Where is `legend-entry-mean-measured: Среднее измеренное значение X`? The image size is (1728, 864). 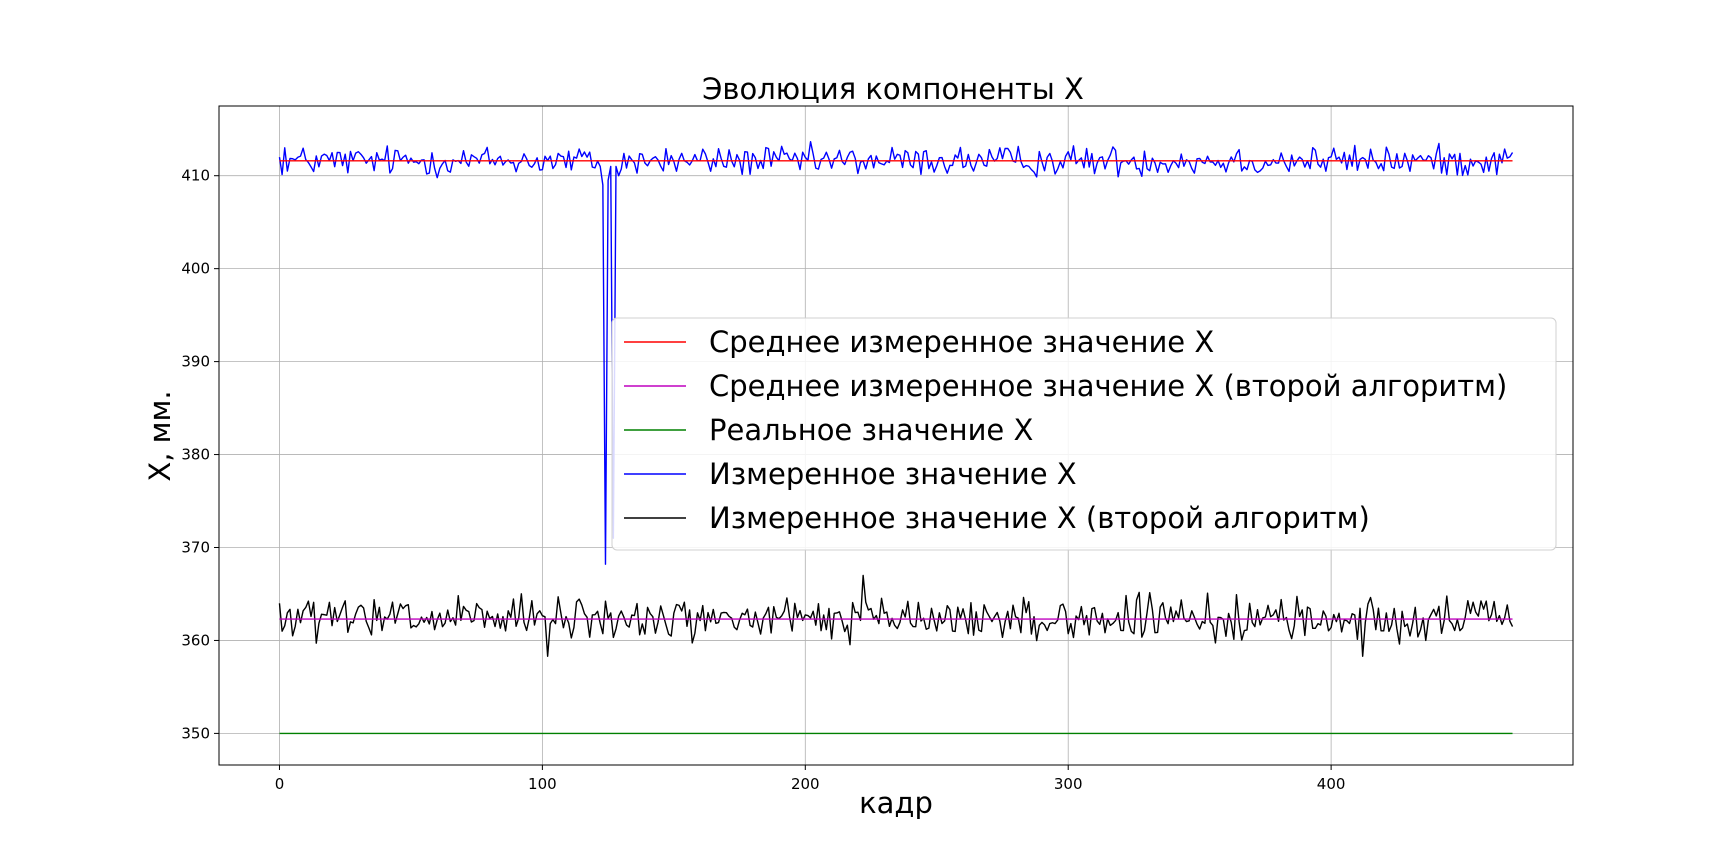 legend-entry-mean-measured: Среднее измеренное значение X is located at coordinates (919, 342).